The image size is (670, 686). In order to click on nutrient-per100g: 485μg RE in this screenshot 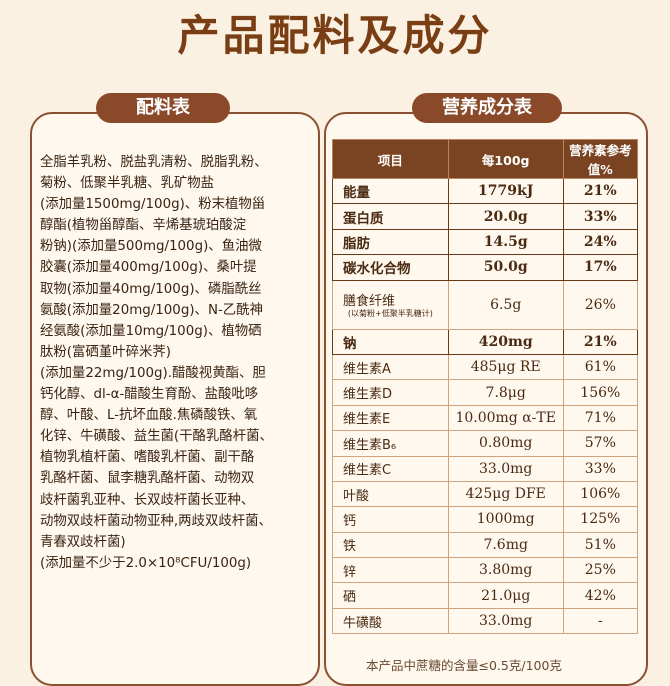, I will do `click(505, 367)`.